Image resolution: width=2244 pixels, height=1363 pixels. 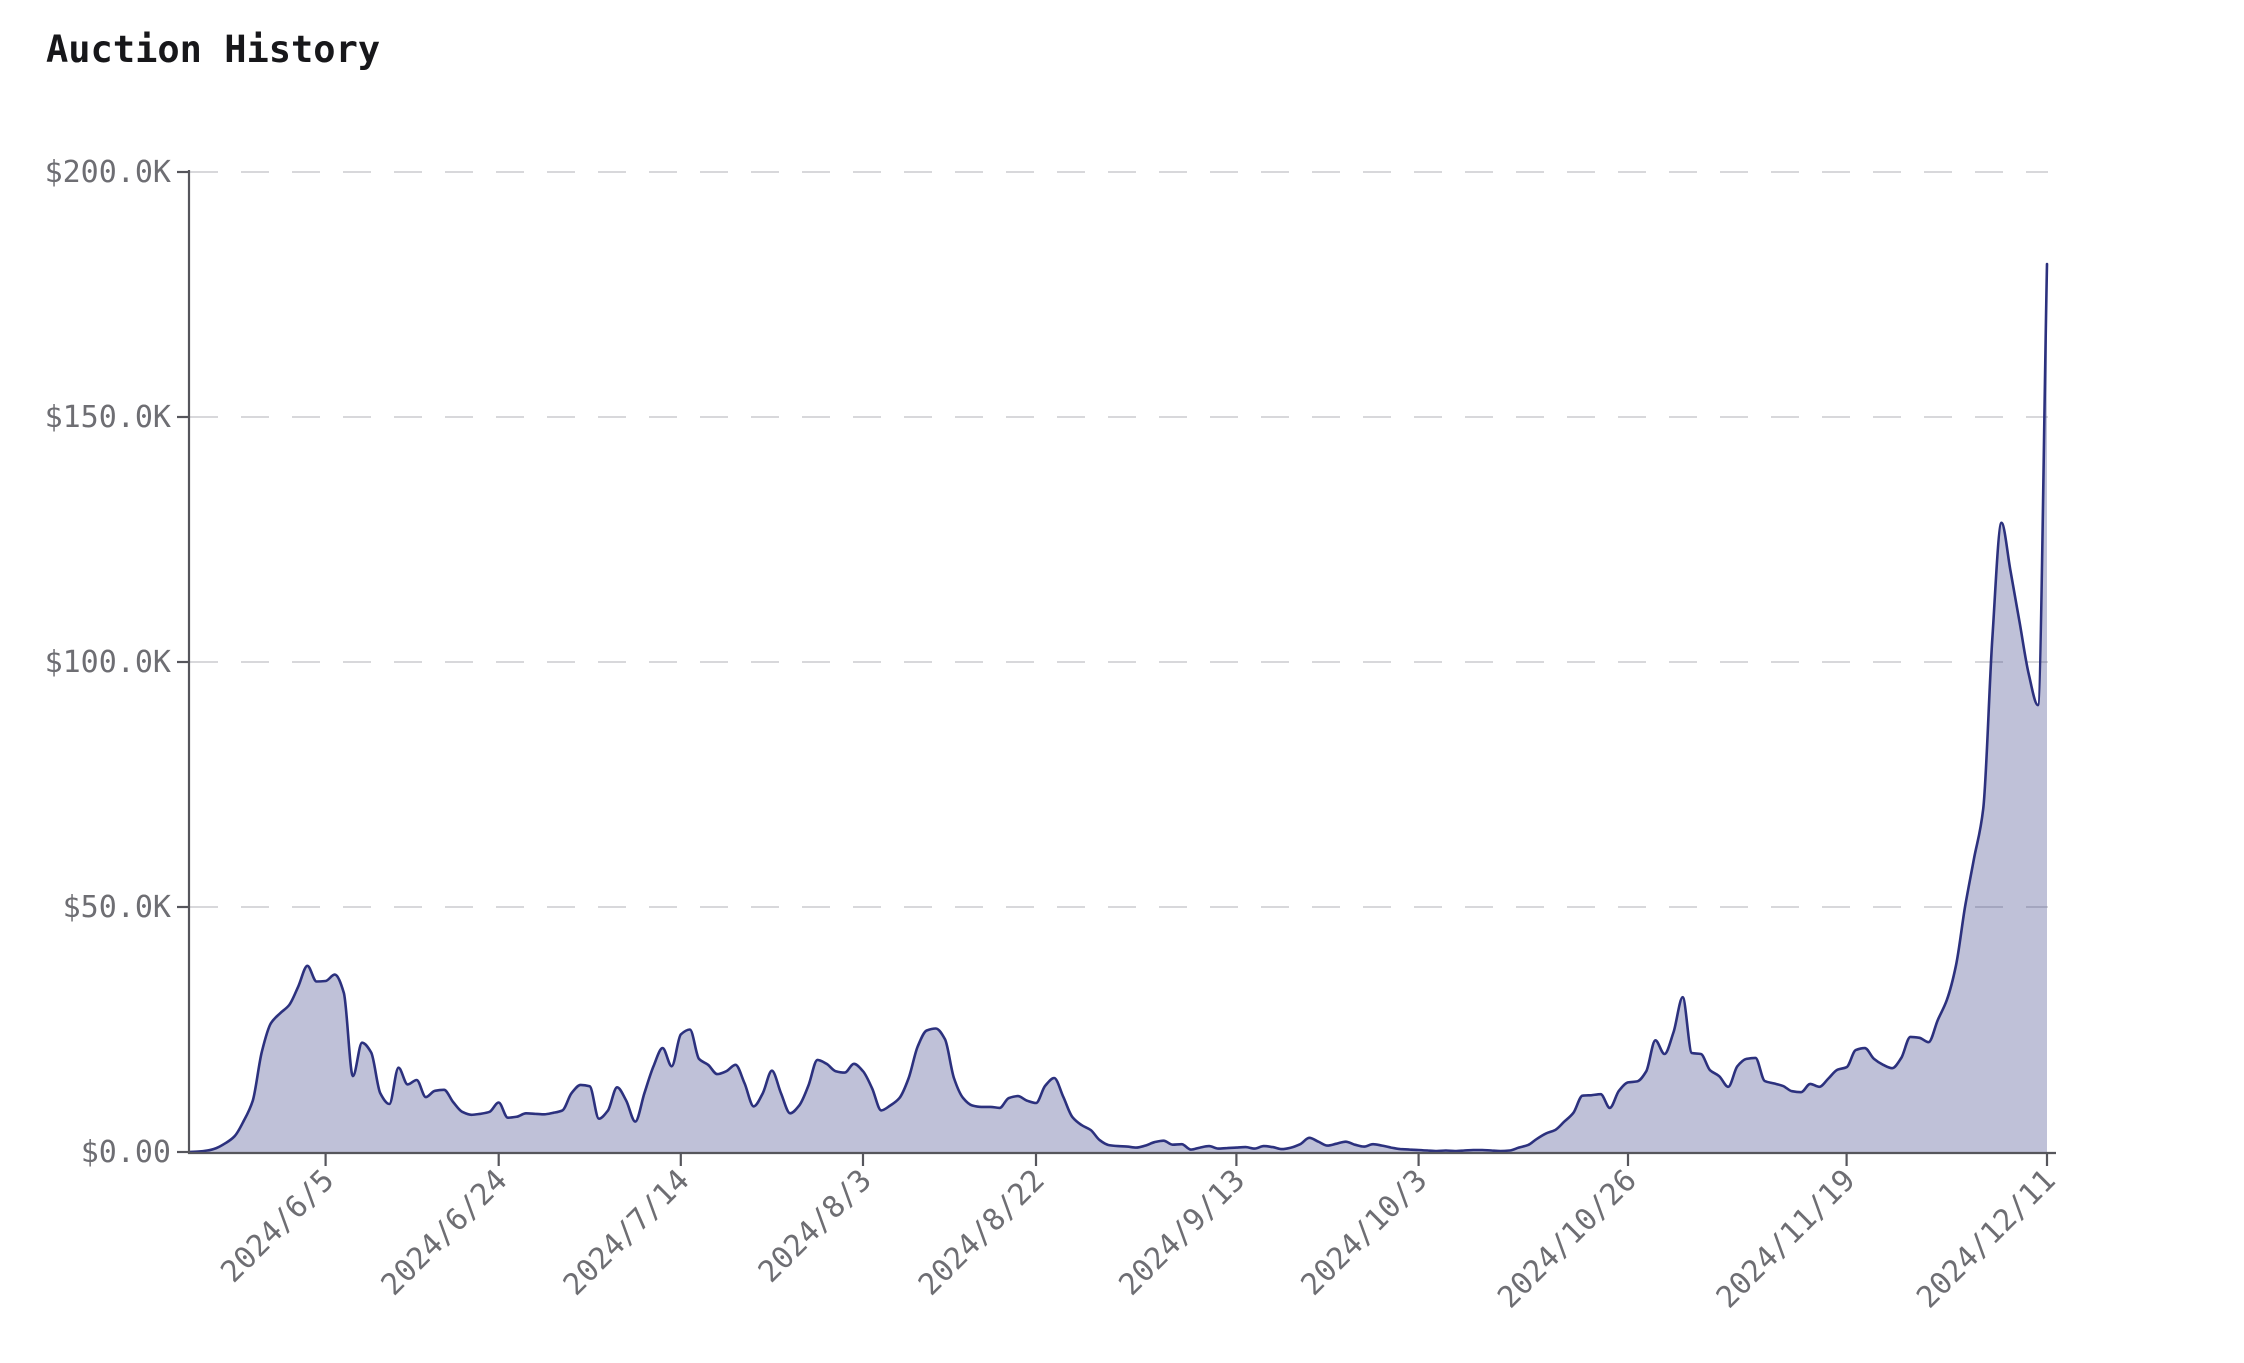 I want to click on x-axis-label: 2024/8/22, so click(x=982, y=1233).